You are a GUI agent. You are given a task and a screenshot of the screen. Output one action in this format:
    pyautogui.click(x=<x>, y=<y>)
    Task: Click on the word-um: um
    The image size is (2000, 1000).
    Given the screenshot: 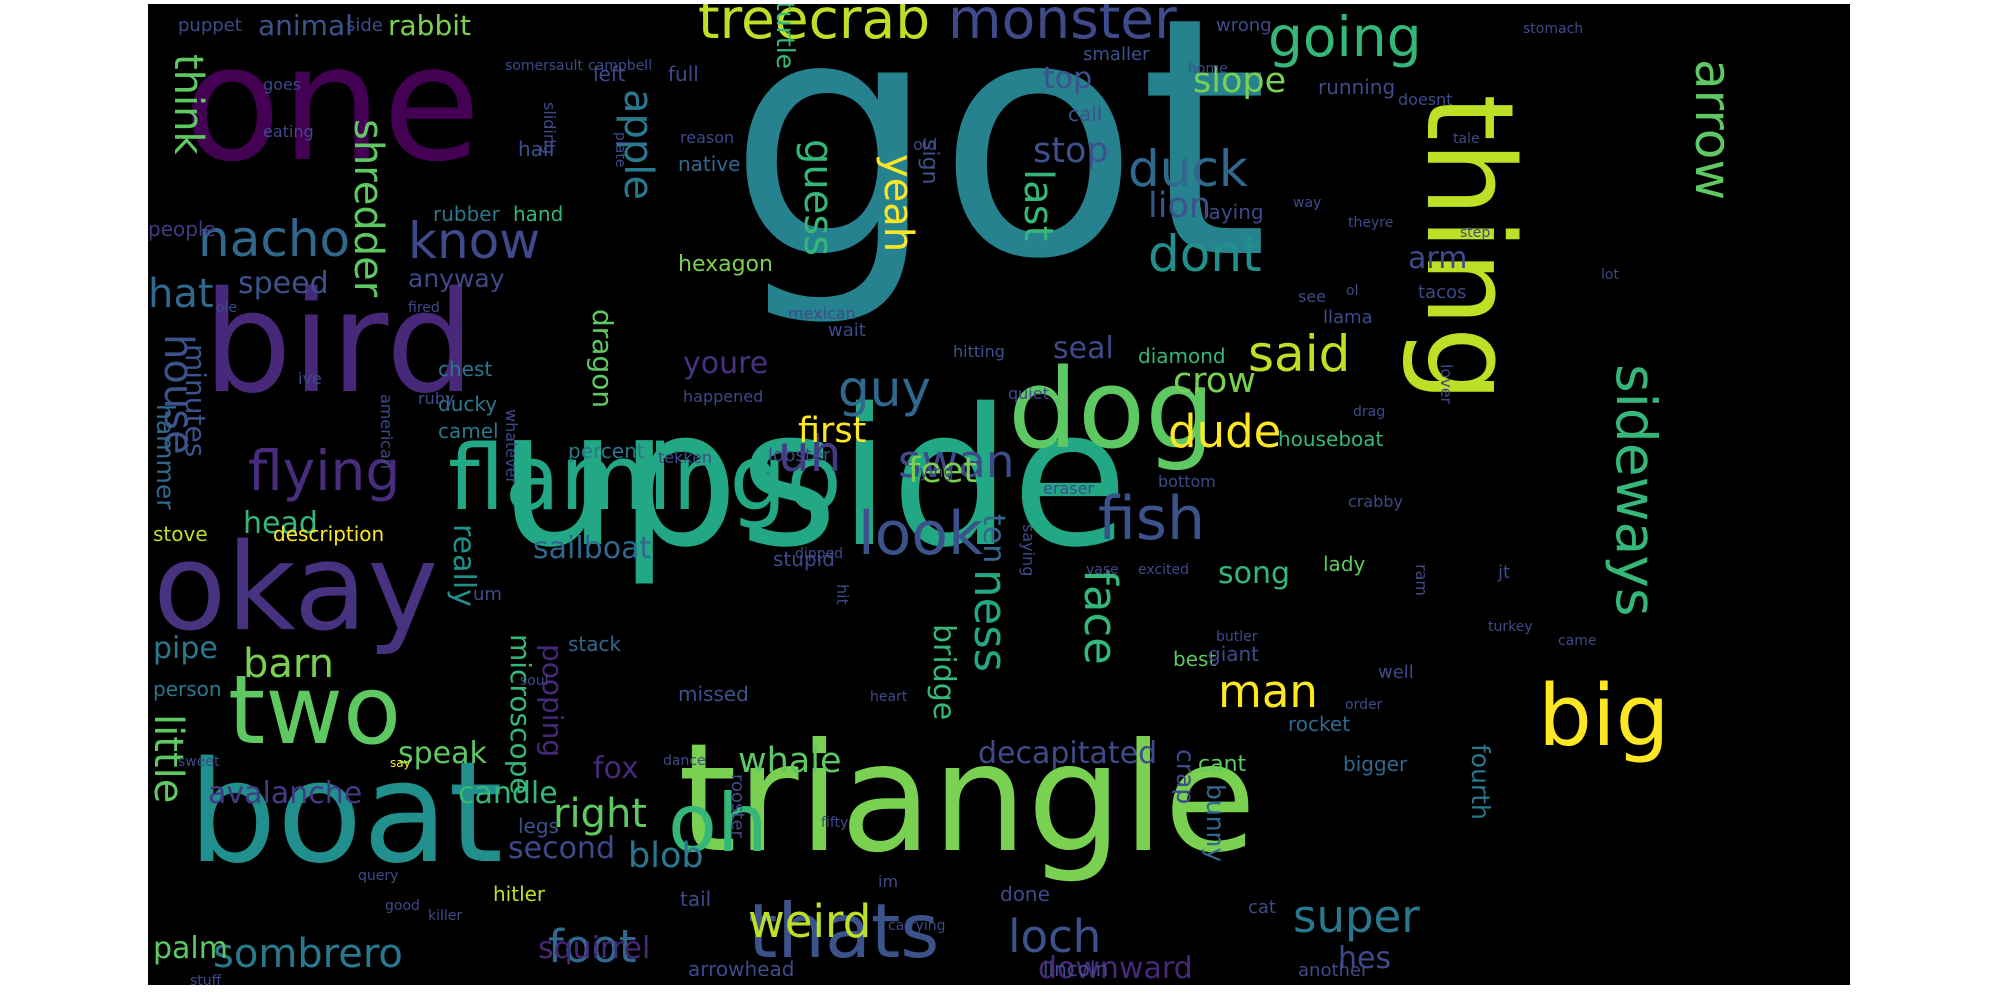 What is the action you would take?
    pyautogui.click(x=487, y=594)
    